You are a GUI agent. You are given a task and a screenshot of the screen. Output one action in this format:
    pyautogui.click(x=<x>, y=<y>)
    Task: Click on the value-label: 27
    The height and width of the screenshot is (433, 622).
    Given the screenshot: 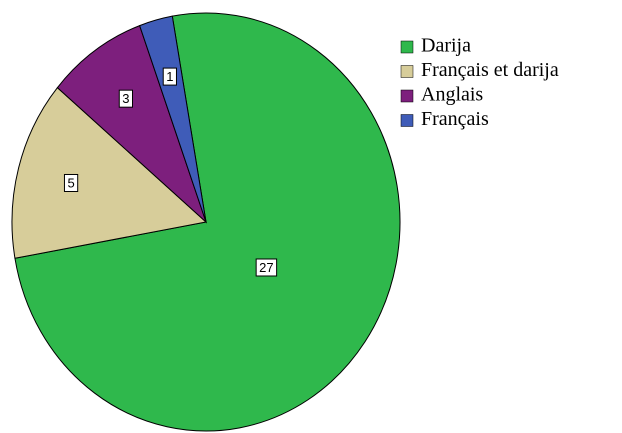 What is the action you would take?
    pyautogui.click(x=266, y=267)
    